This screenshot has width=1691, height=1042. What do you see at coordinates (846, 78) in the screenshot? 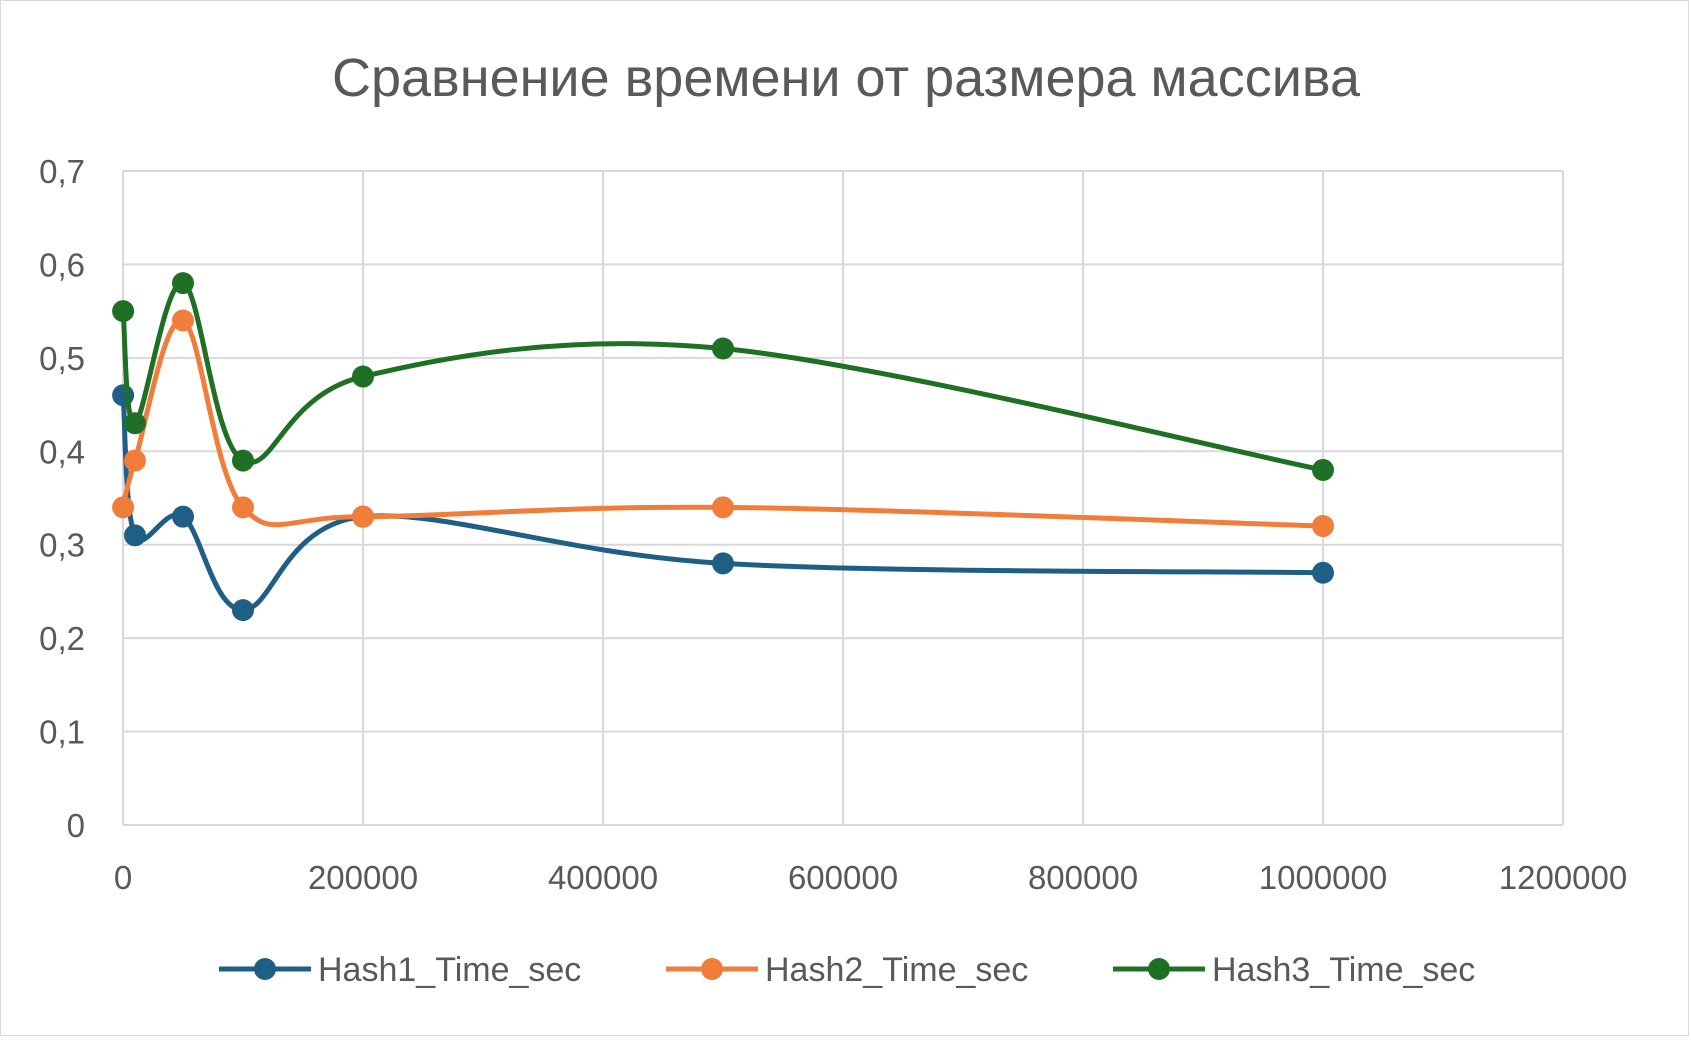
I see `chart-title: Сравнение времени от размера массива` at bounding box center [846, 78].